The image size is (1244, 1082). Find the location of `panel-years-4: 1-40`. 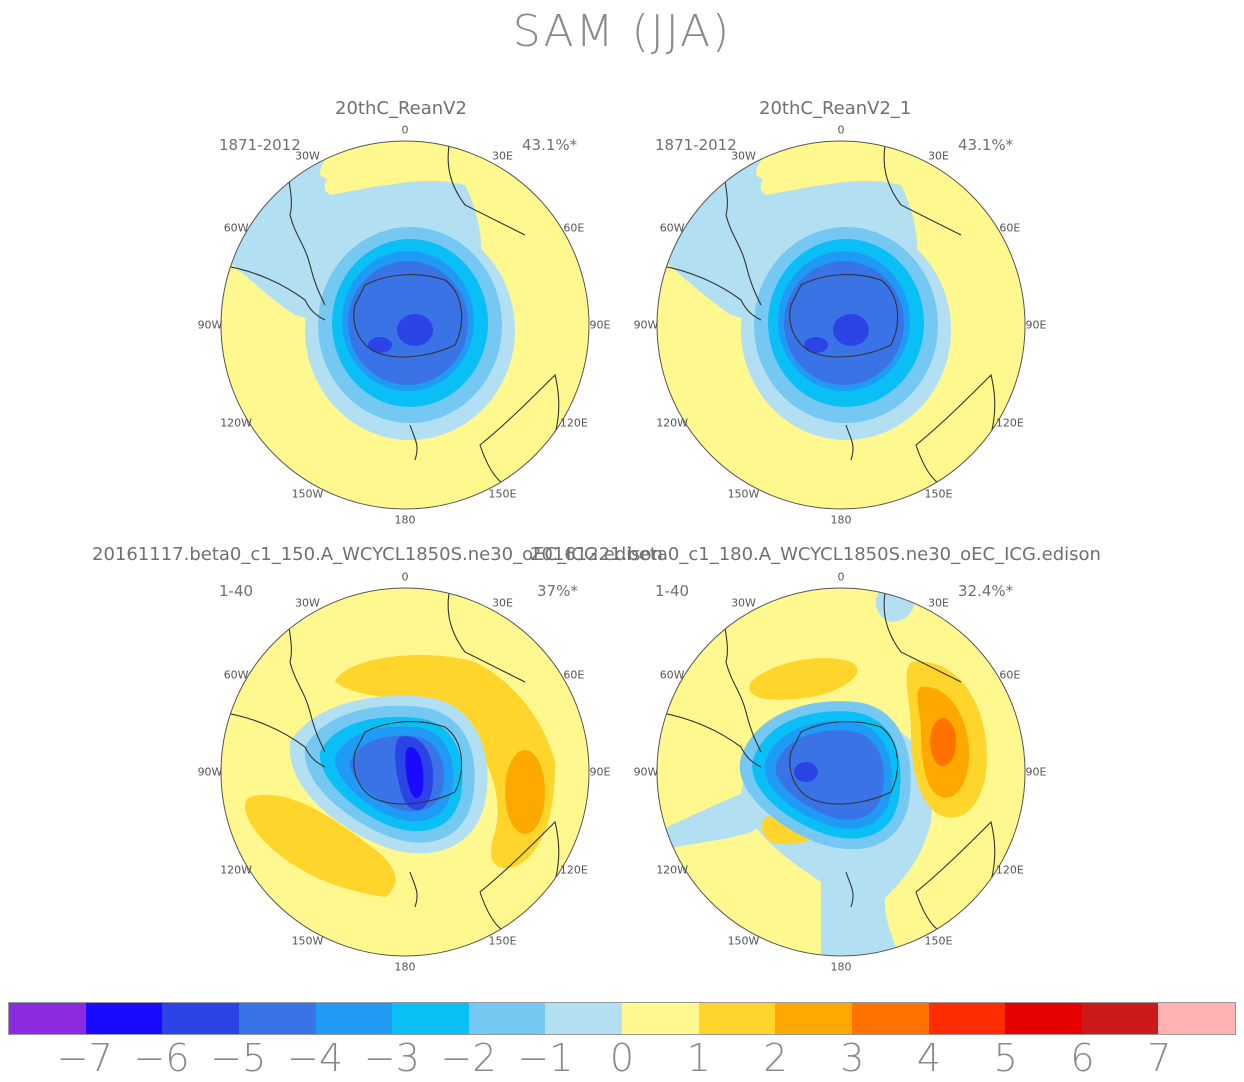

panel-years-4: 1-40 is located at coordinates (672, 591).